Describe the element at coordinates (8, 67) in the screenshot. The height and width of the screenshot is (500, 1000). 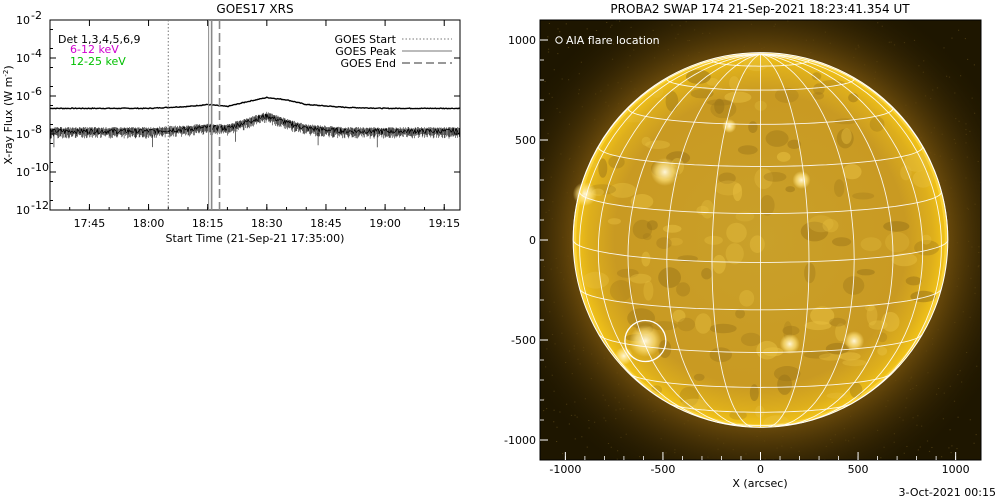
I see `goes-y-label-suffix: )` at that location.